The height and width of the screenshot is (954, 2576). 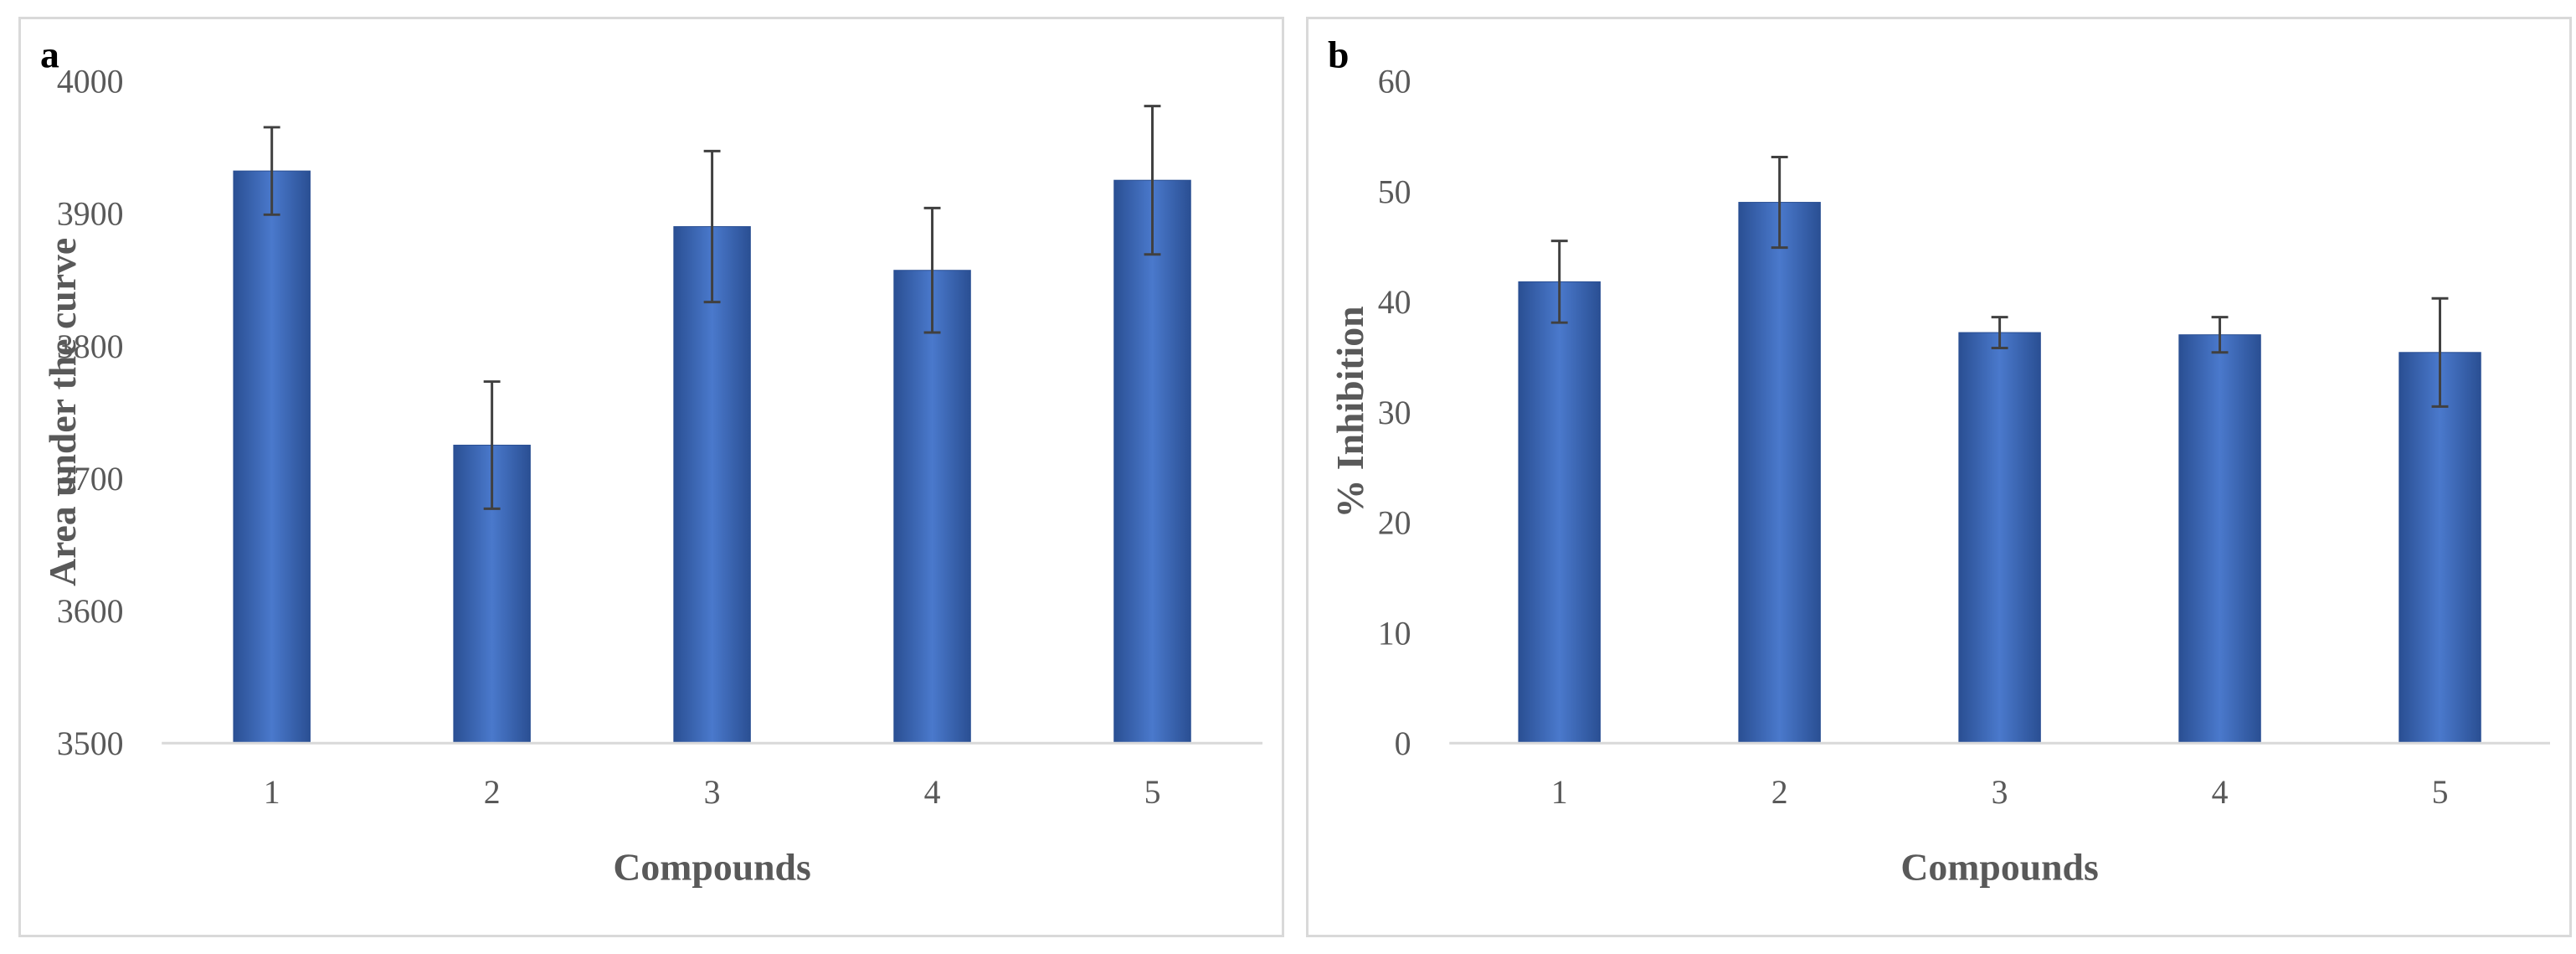 I want to click on panel-label-b: b, so click(x=1338, y=55).